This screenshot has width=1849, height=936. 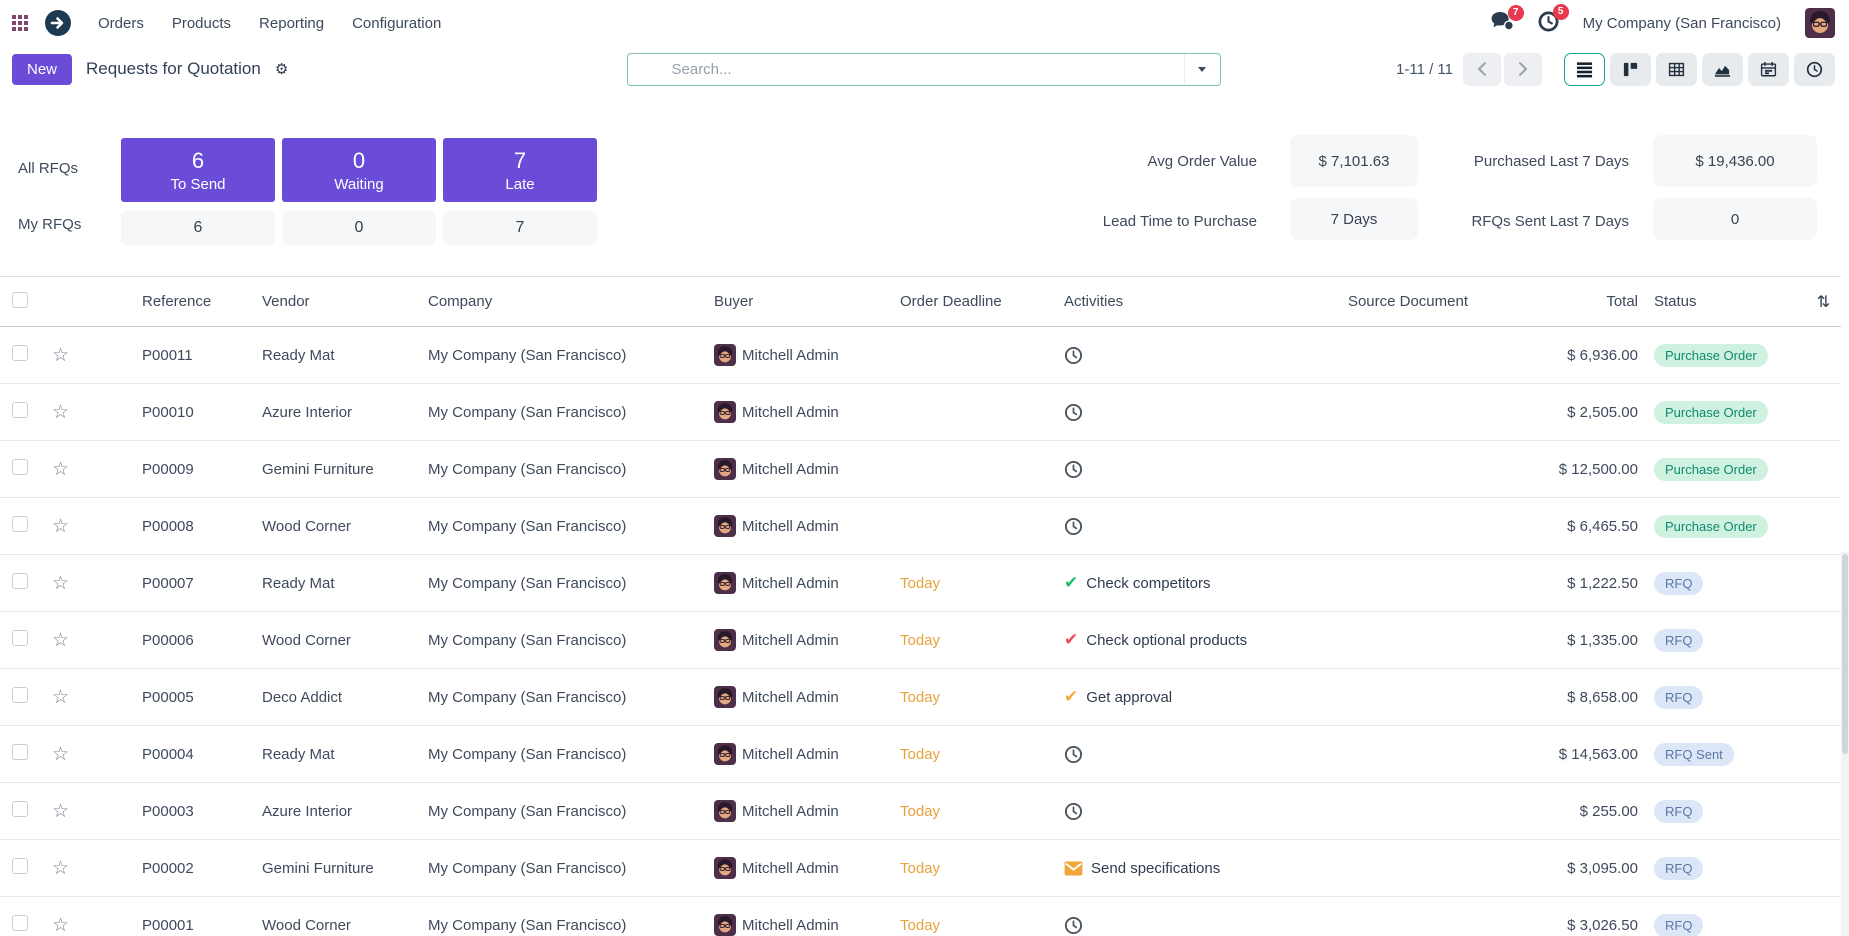 What do you see at coordinates (397, 23) in the screenshot?
I see `menu-configuration: Configuration` at bounding box center [397, 23].